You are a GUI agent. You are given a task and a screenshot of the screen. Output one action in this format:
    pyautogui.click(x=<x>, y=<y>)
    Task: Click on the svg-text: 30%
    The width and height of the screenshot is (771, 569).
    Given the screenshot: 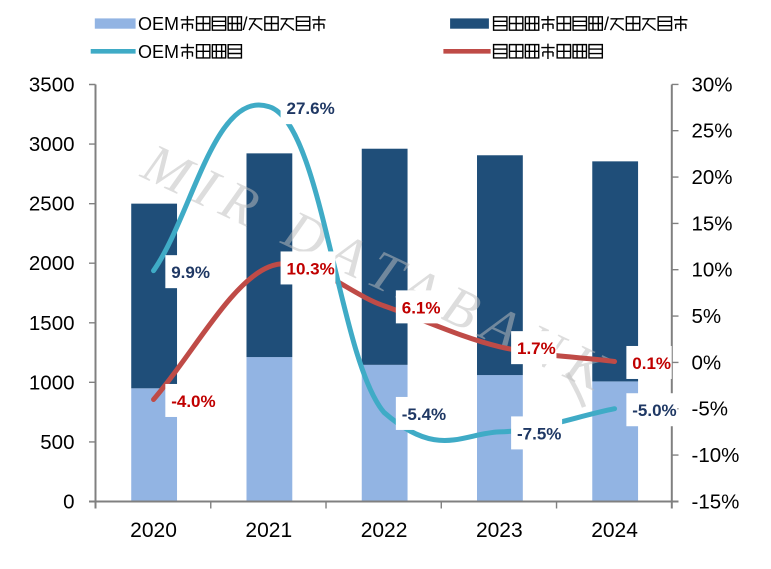 What is the action you would take?
    pyautogui.click(x=712, y=84)
    